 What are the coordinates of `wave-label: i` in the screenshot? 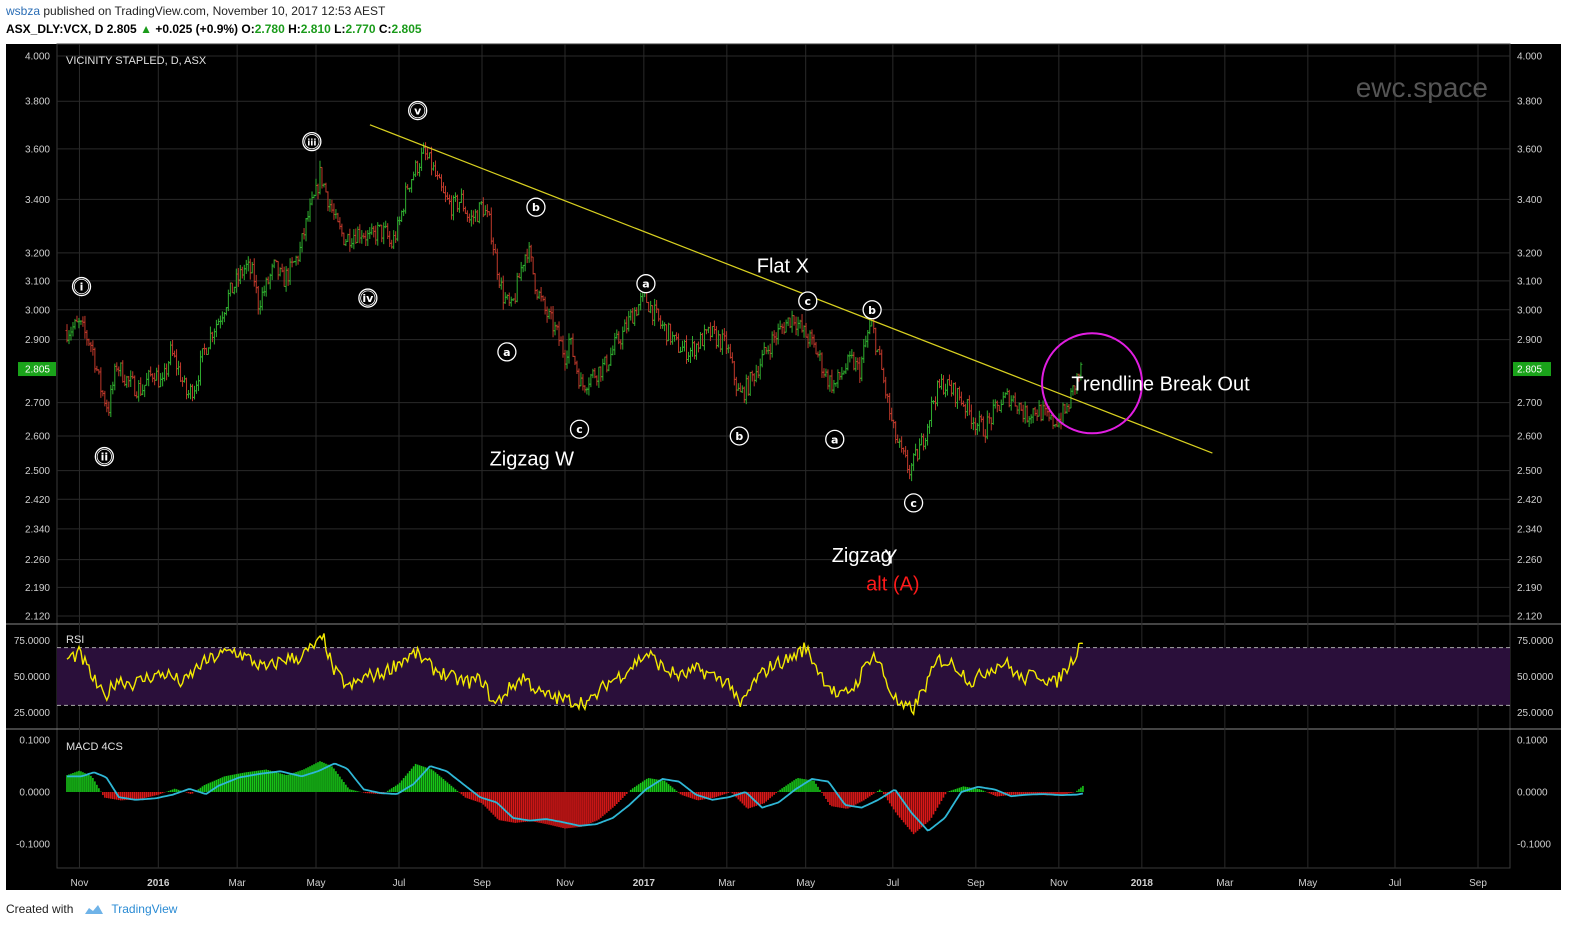 It's located at (82, 287).